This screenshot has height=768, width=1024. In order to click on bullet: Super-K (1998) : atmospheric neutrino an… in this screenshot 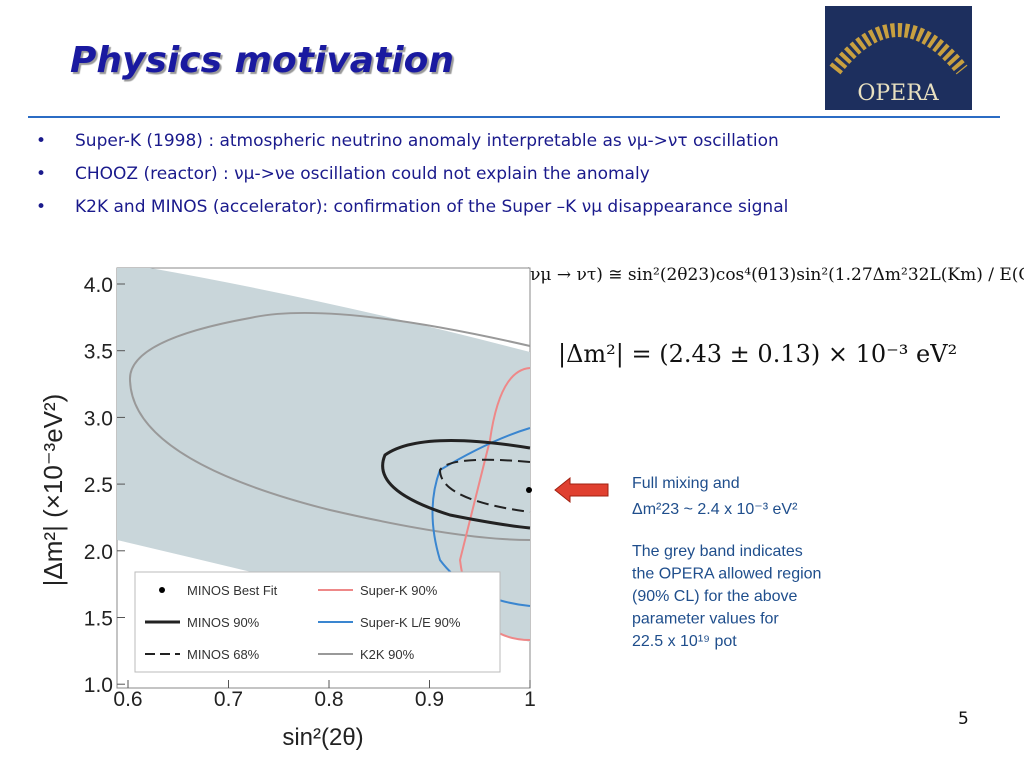, I will do `click(427, 141)`.